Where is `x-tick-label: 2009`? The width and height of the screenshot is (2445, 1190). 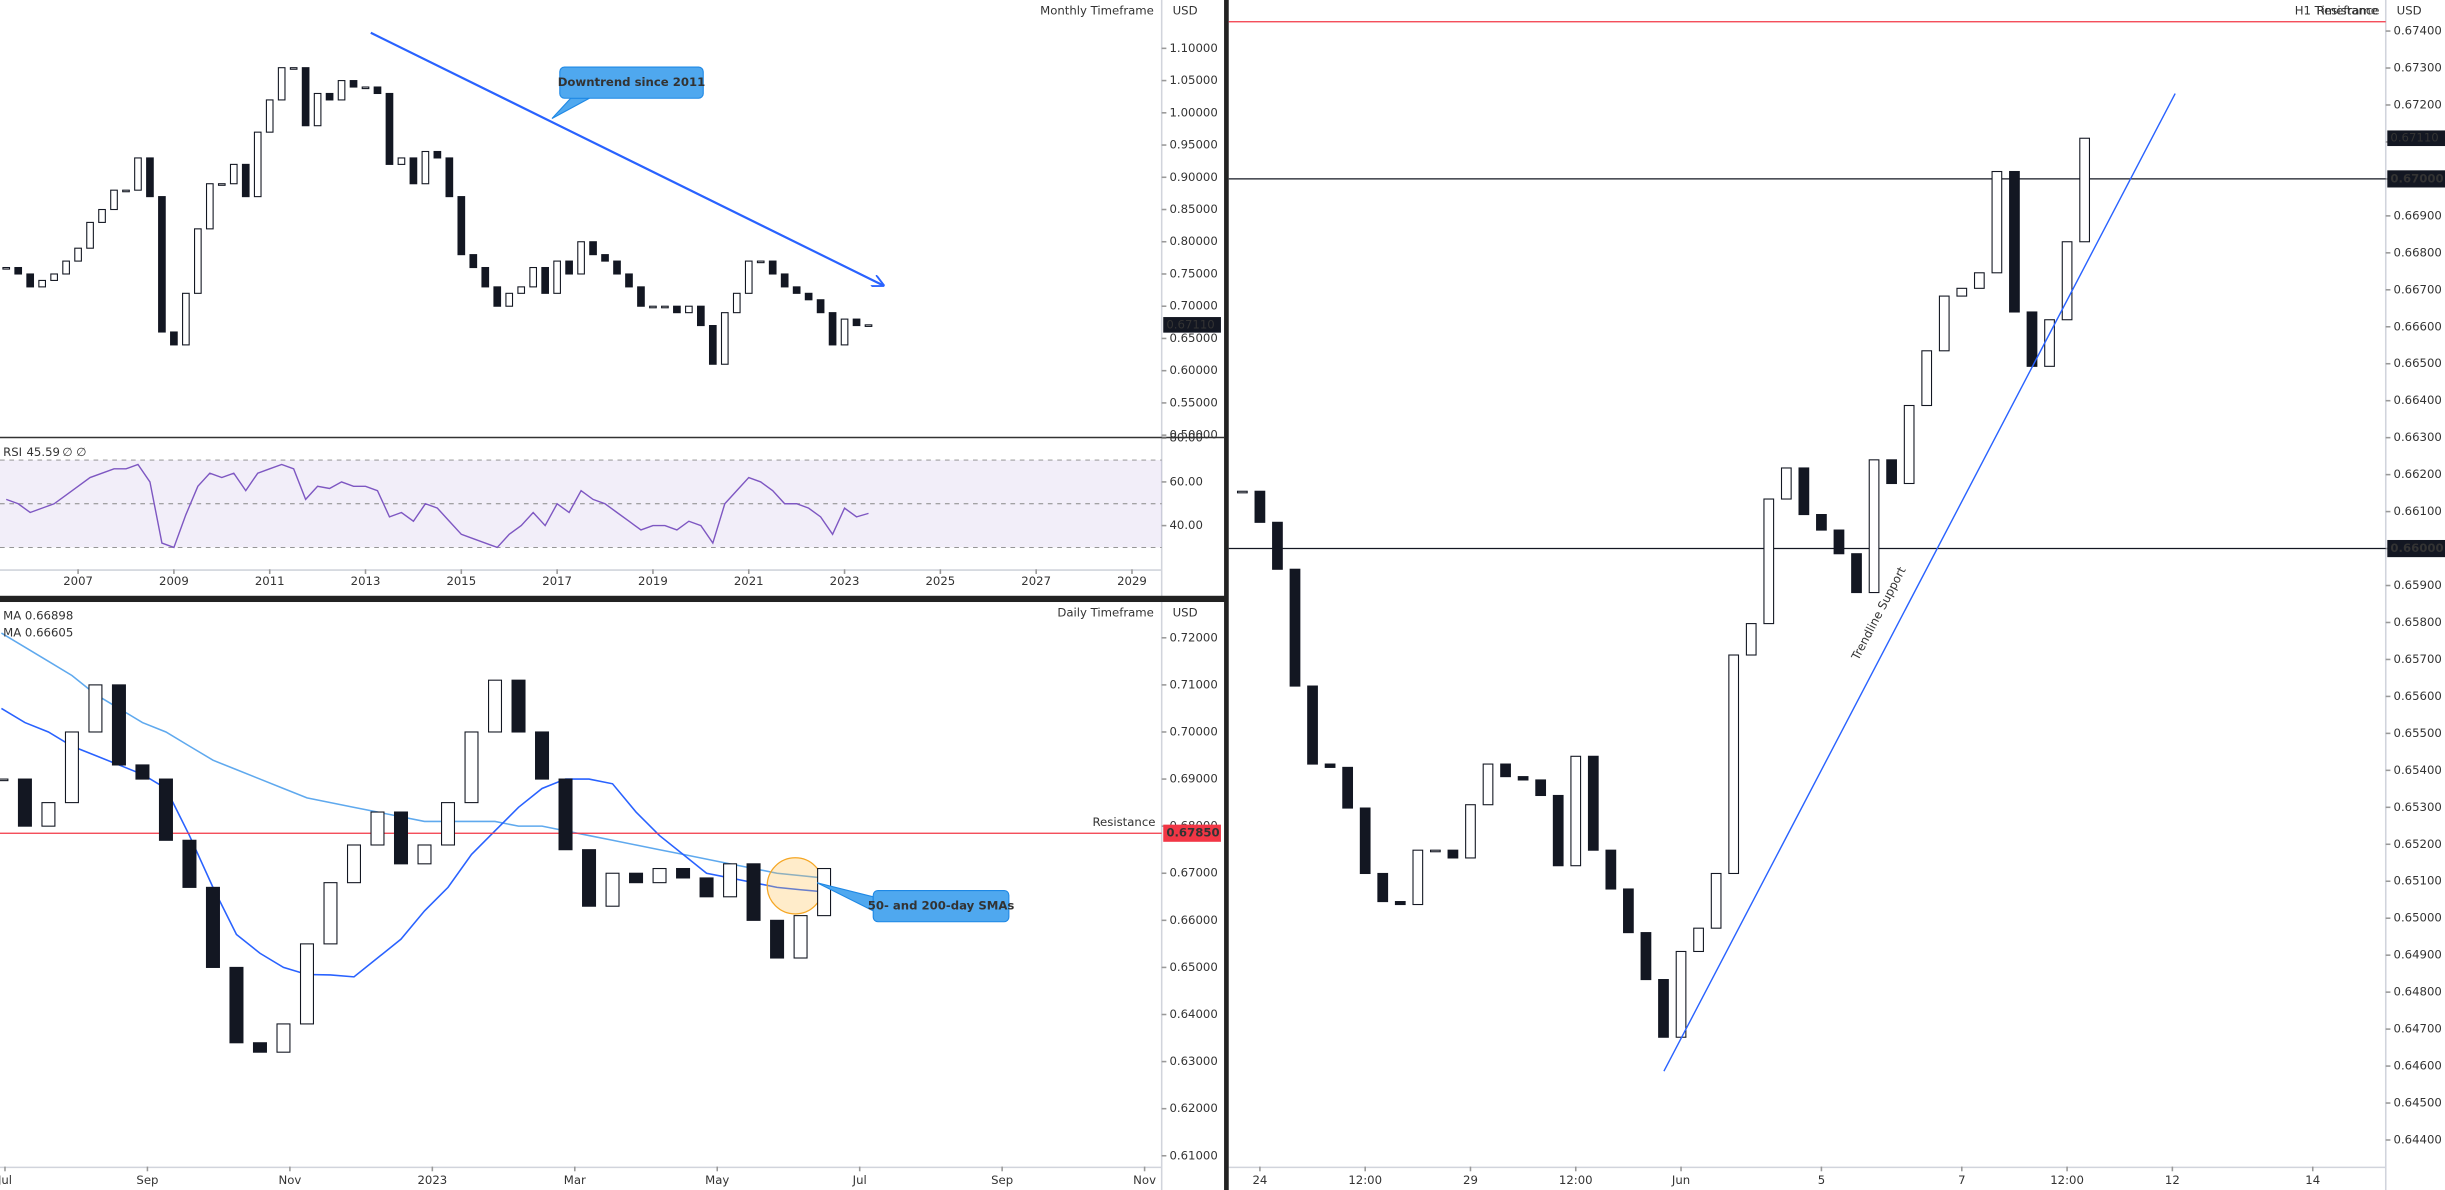
x-tick-label: 2009 is located at coordinates (174, 581).